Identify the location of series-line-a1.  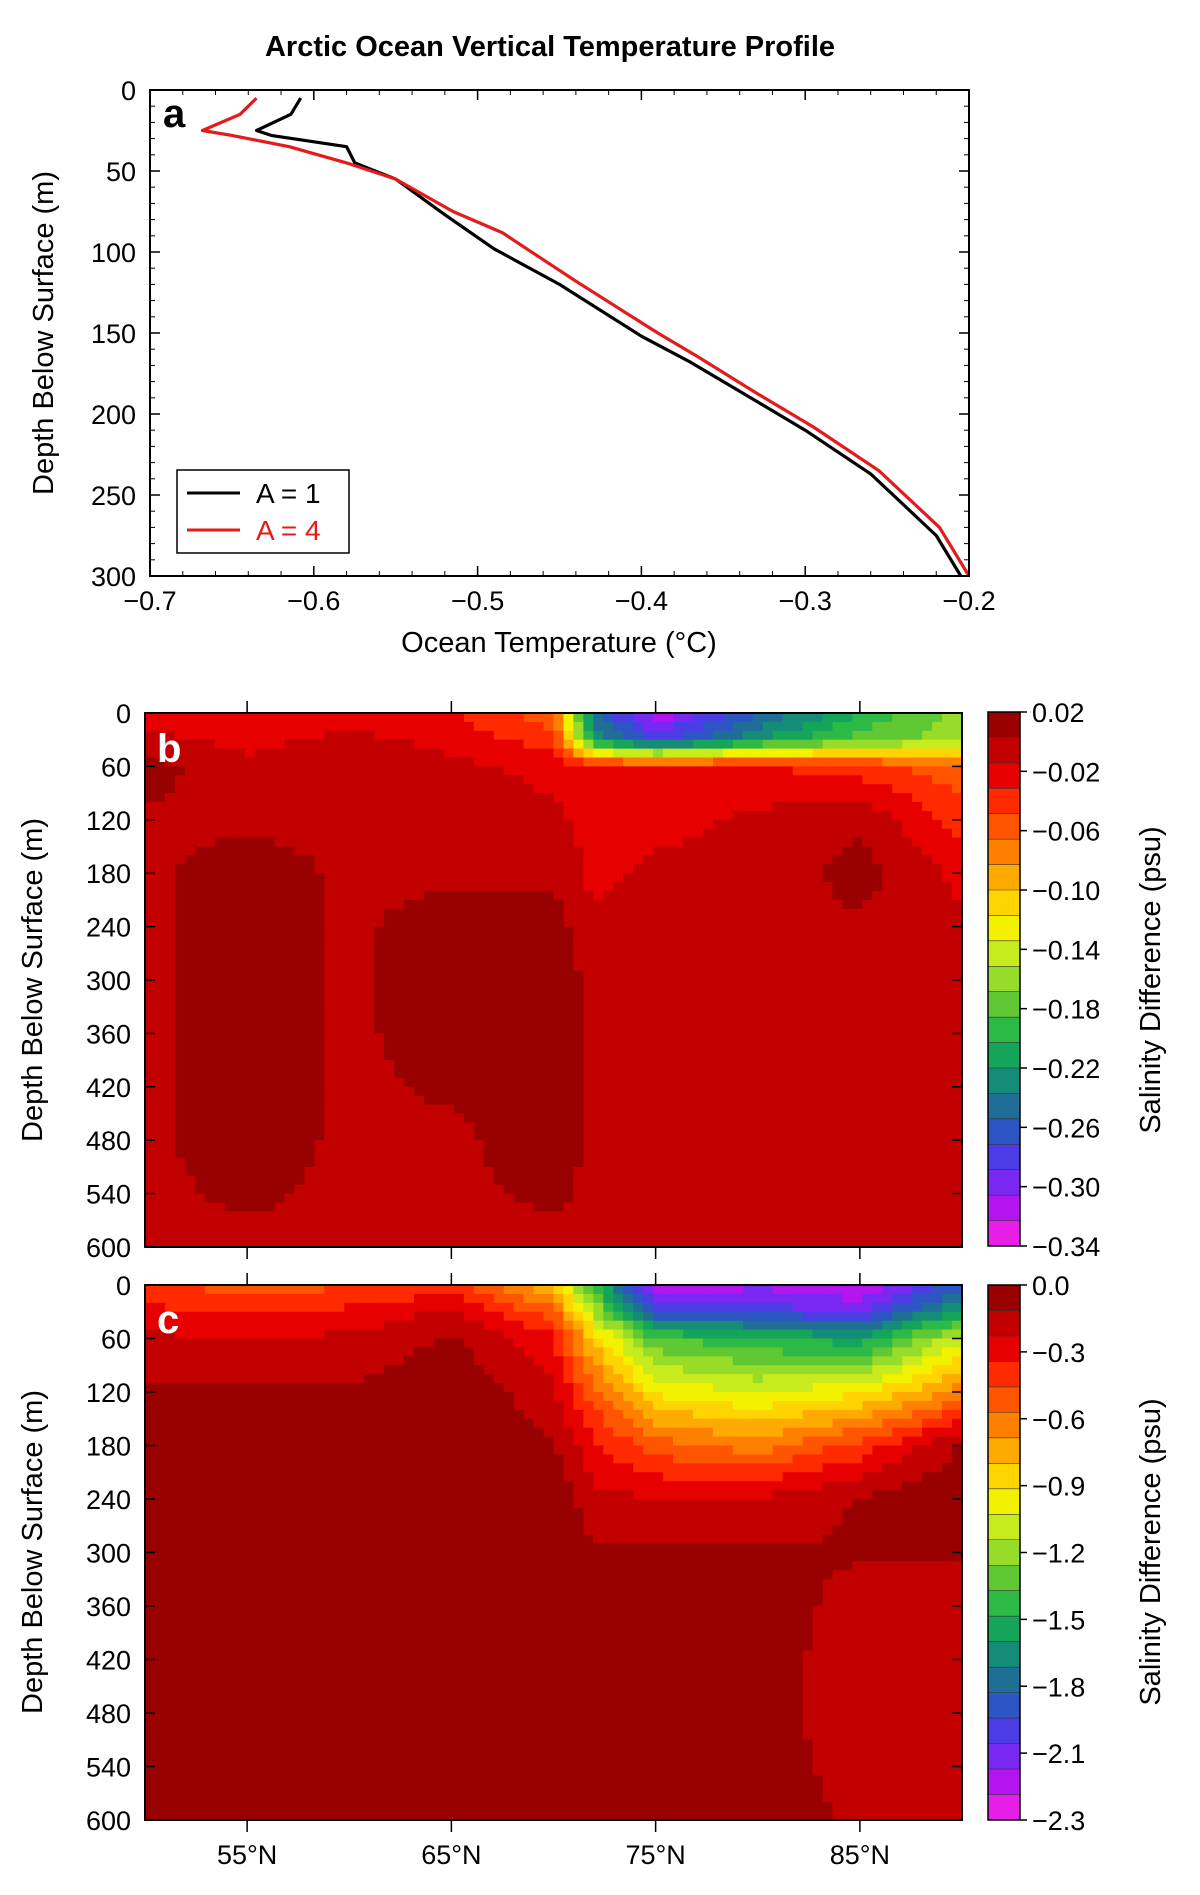
(608, 336).